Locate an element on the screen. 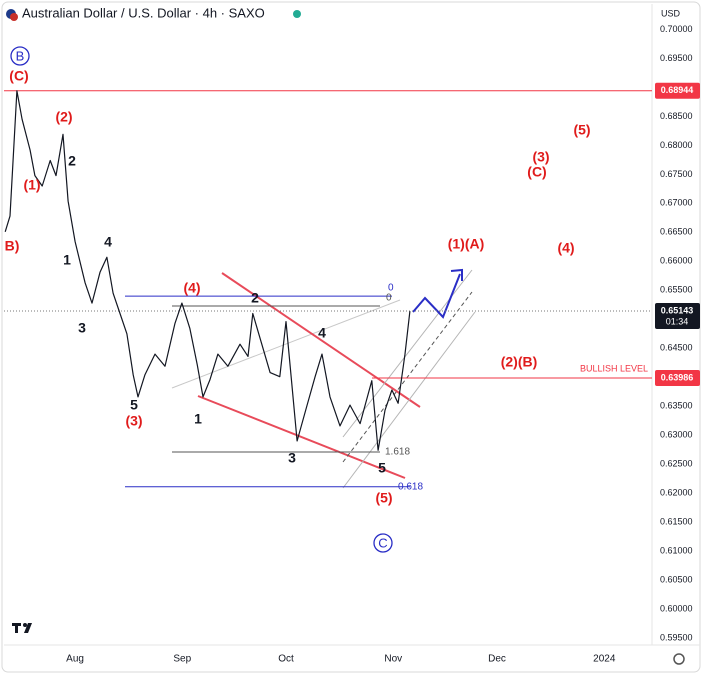  wave-label: (2)(B) is located at coordinates (519, 362).